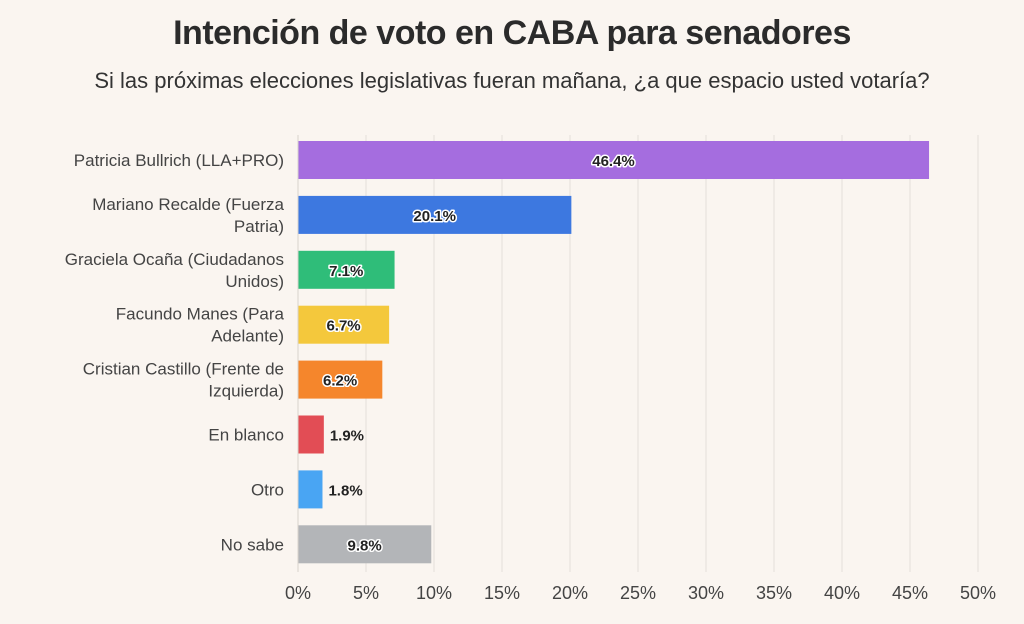 The width and height of the screenshot is (1024, 624). Describe the element at coordinates (188, 204) in the screenshot. I see `category-label: Mariano Recalde (Fuerza` at that location.